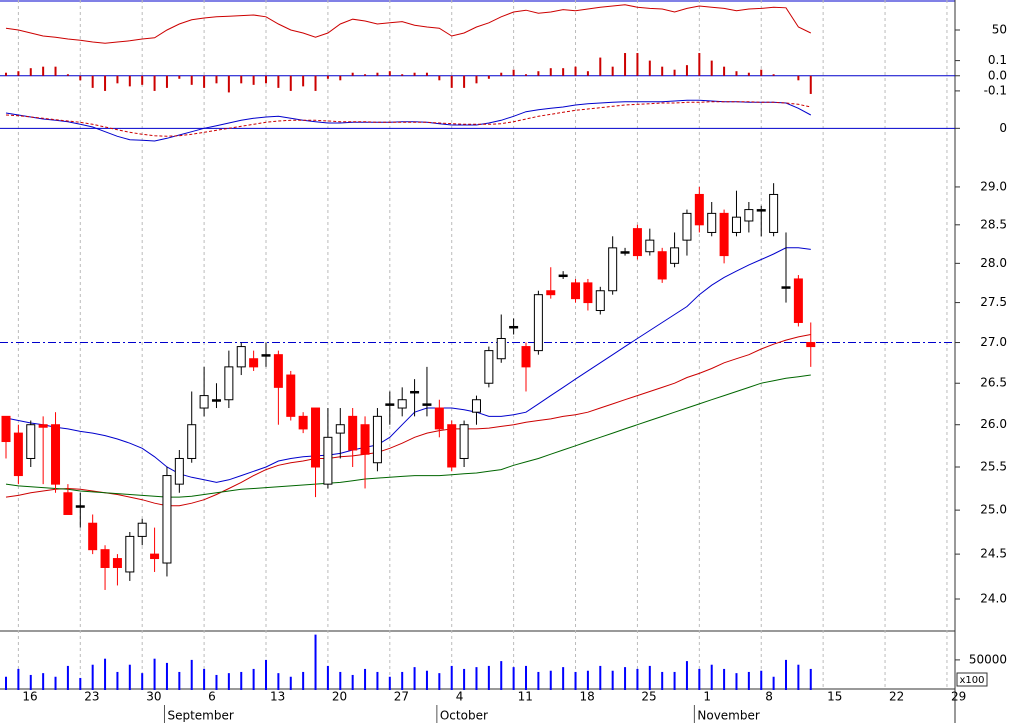 The height and width of the screenshot is (723, 1011). I want to click on x-tick-label: 23, so click(91, 697).